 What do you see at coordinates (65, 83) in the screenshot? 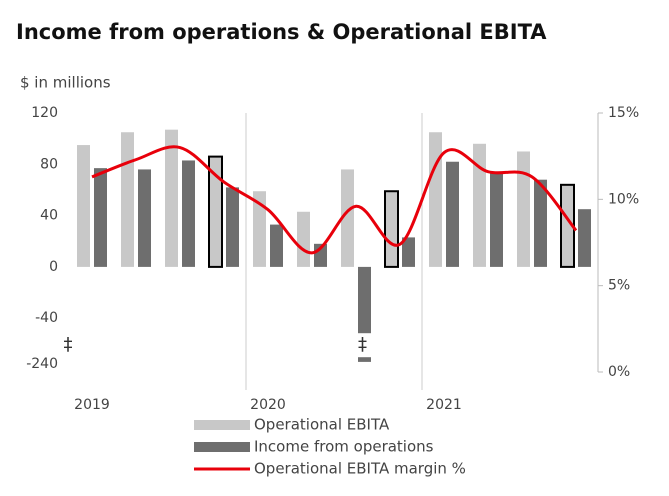
I see `y-axis-label: $ in millions` at bounding box center [65, 83].